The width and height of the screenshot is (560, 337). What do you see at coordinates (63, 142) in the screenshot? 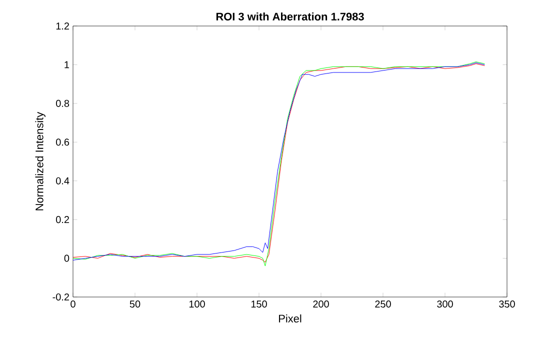
I see `y-tick-label: 0.6` at bounding box center [63, 142].